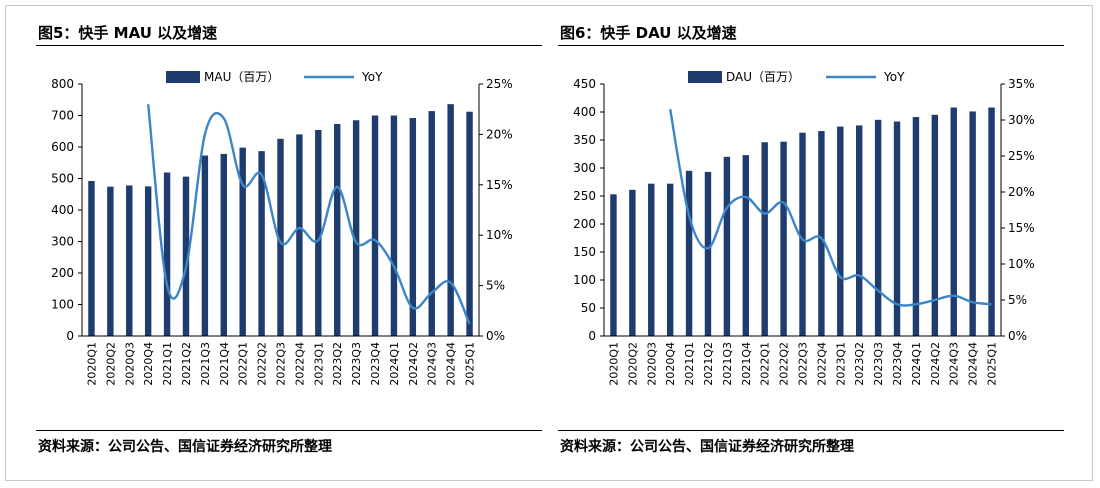 This screenshot has height=488, width=1100. Describe the element at coordinates (707, 447) in the screenshot. I see `figure-6-source: 资料来源：公司公告、国信证券经济研究所整理` at that location.